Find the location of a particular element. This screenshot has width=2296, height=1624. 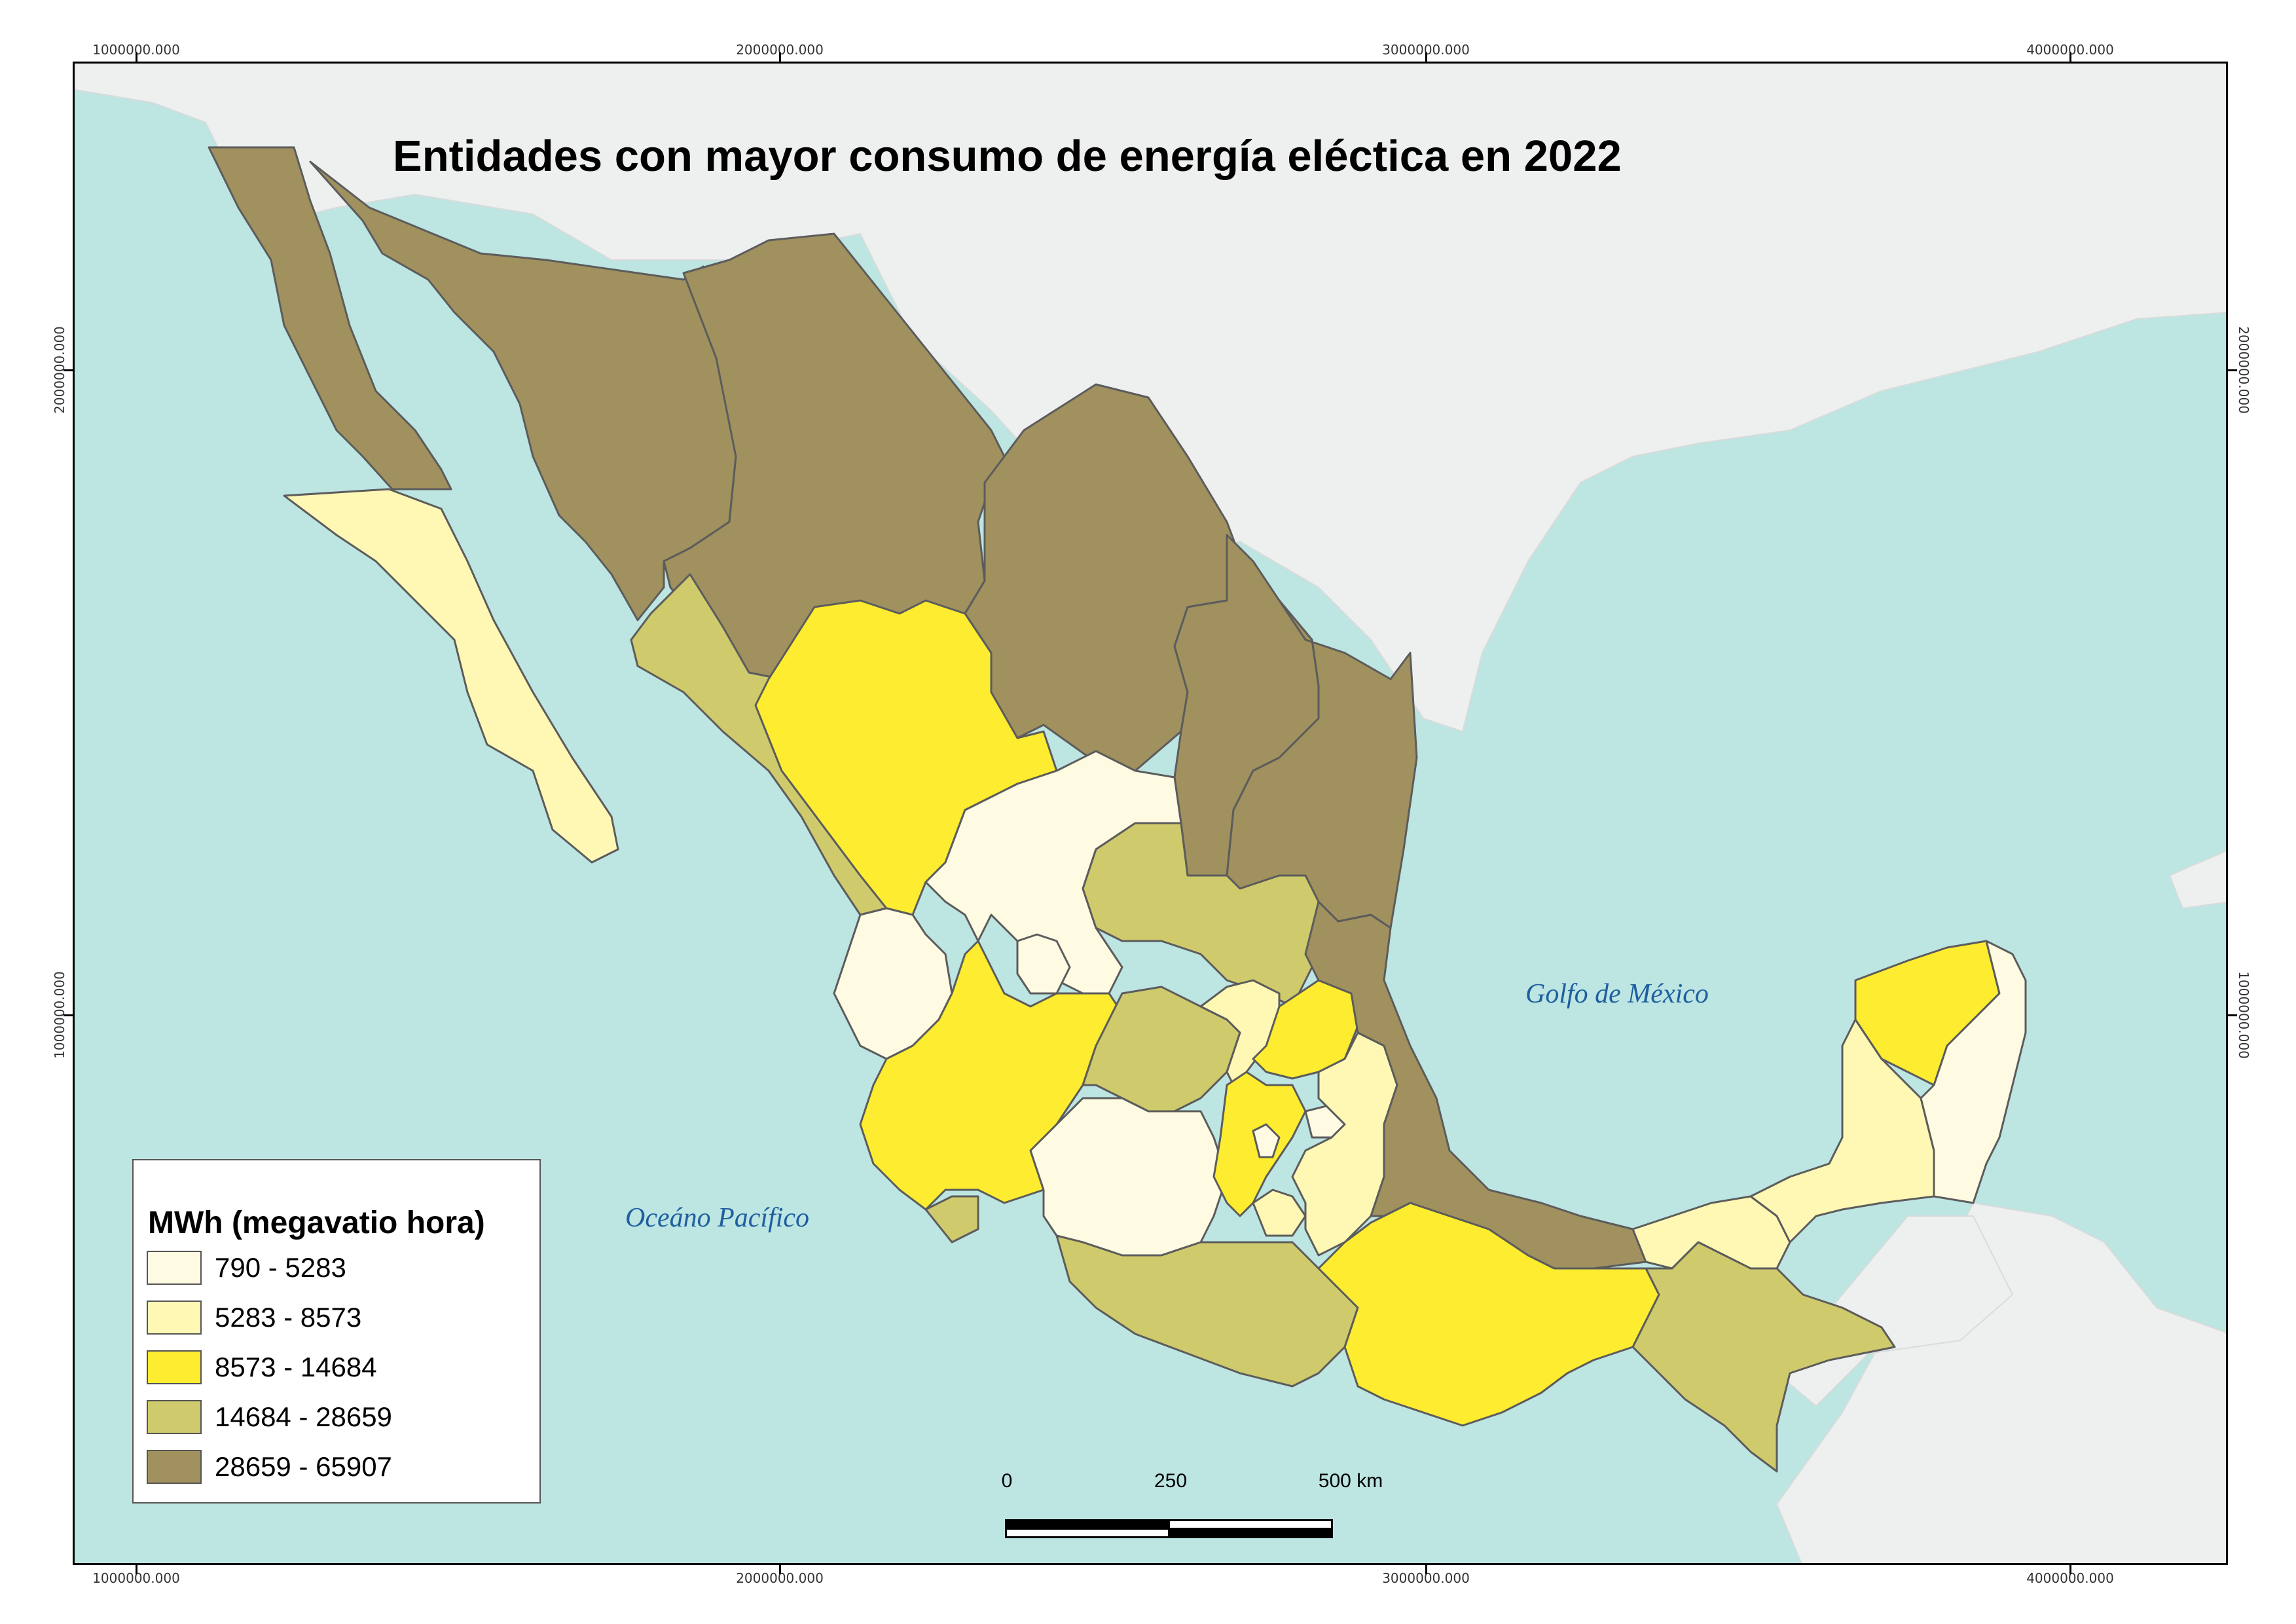

legend-item-1: 790 - 5283 is located at coordinates (336, 1268).